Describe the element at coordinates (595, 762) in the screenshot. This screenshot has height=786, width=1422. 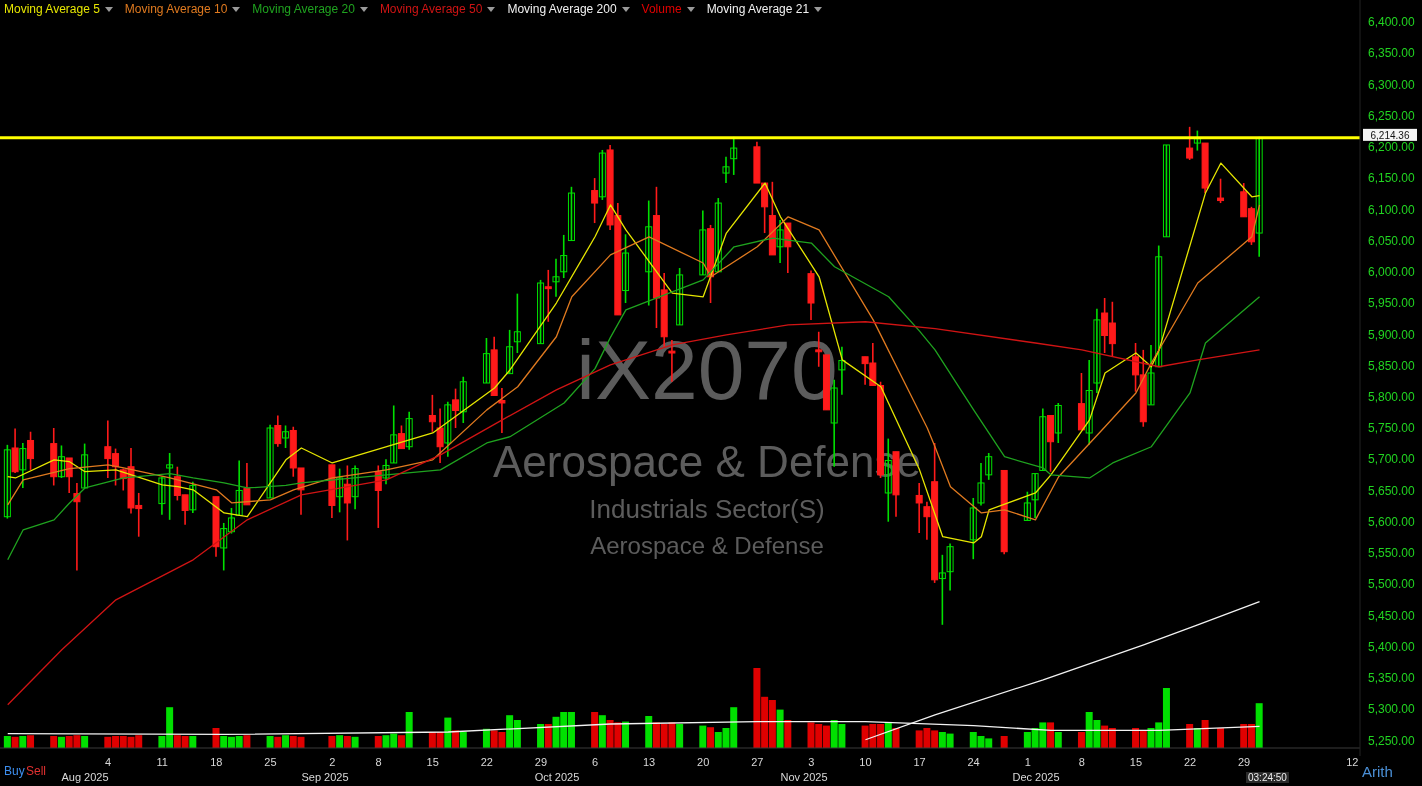
I see `x-tick-label: 6` at that location.